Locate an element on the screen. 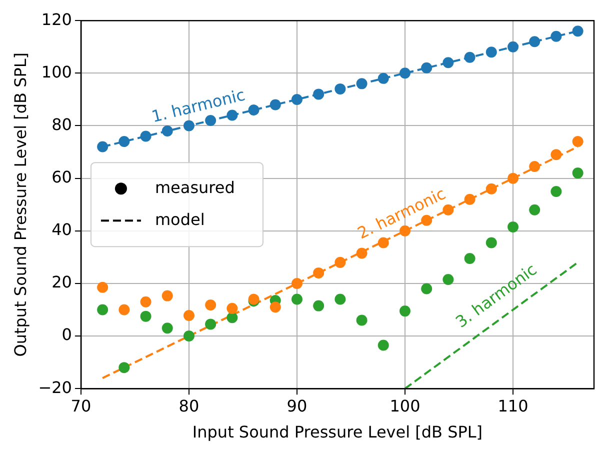 The height and width of the screenshot is (455, 608). y-tick-label: 0 is located at coordinates (67, 334).